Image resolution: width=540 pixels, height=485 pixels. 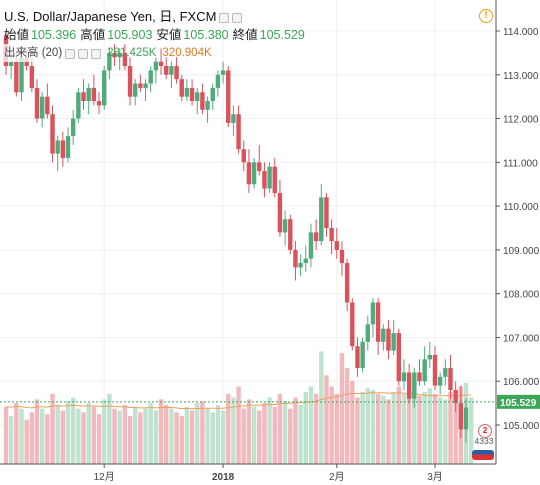 I want to click on open-value: 105.396, so click(x=54, y=35).